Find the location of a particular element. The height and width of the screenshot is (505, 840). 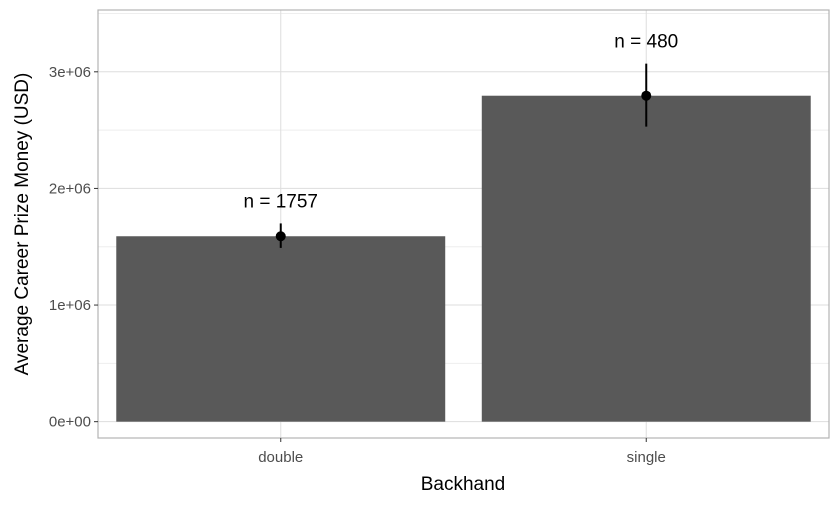

y-tick-label: 3e+06 is located at coordinates (70, 72).